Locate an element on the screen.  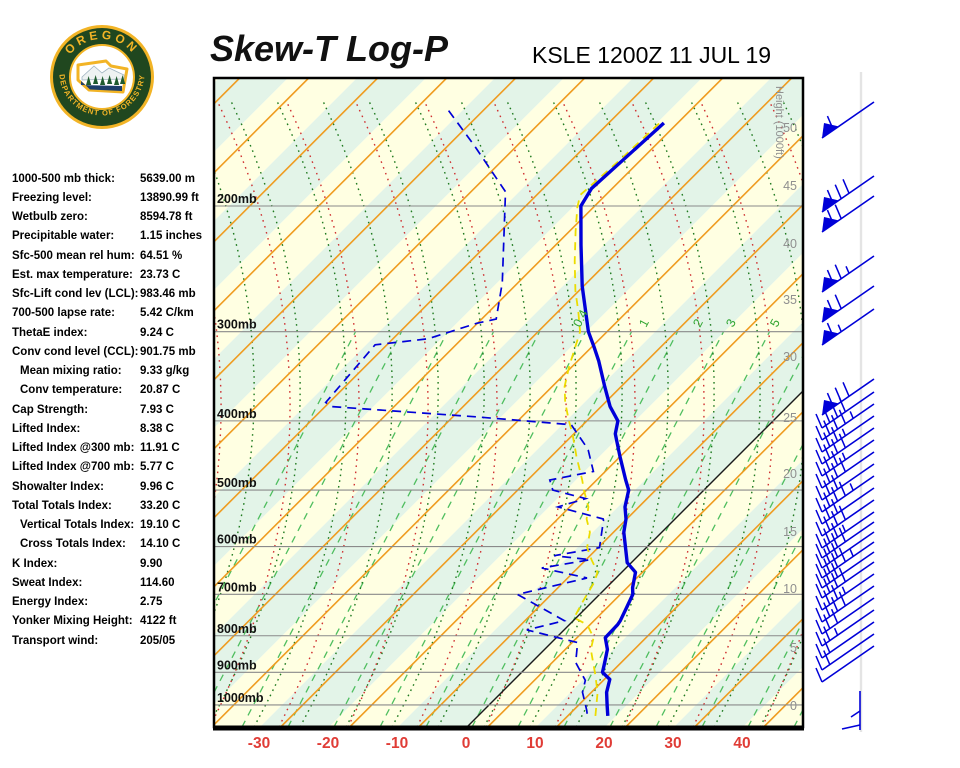
index-value: 9.96 C is located at coordinates (157, 486).